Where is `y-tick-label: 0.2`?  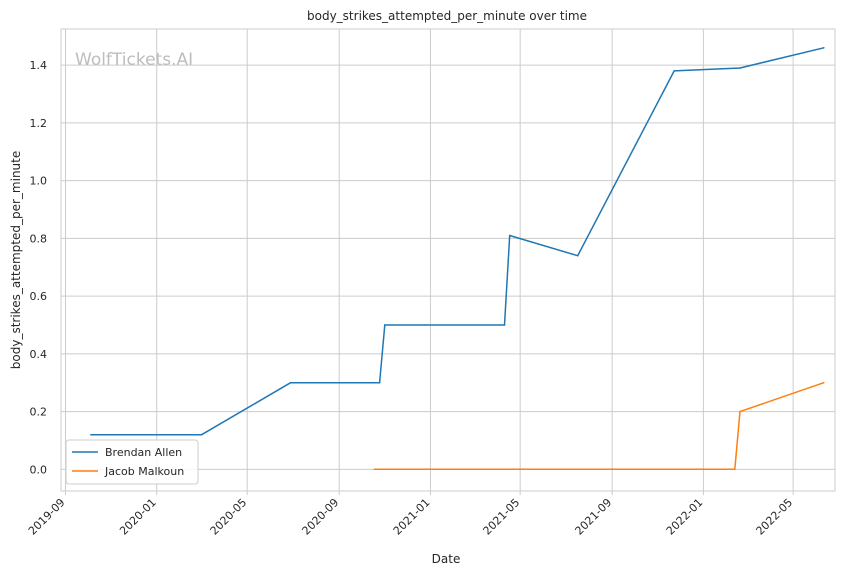
y-tick-label: 0.2 is located at coordinates (39, 412).